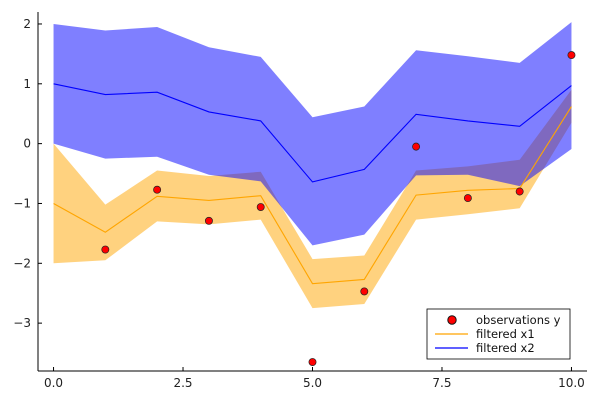  Describe the element at coordinates (22, 263) in the screenshot. I see `y-tick-label: −2` at that location.